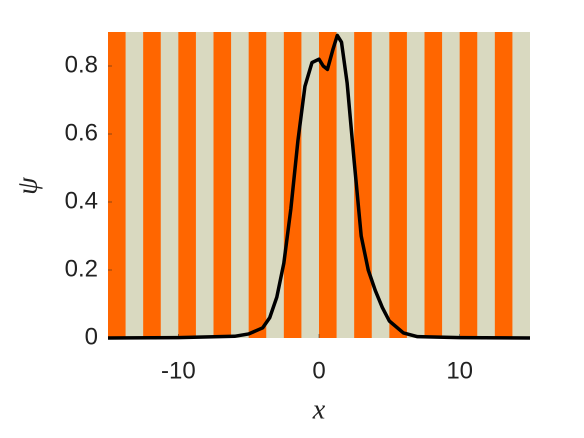  I want to click on y-axis-label: ψ, so click(27, 186).